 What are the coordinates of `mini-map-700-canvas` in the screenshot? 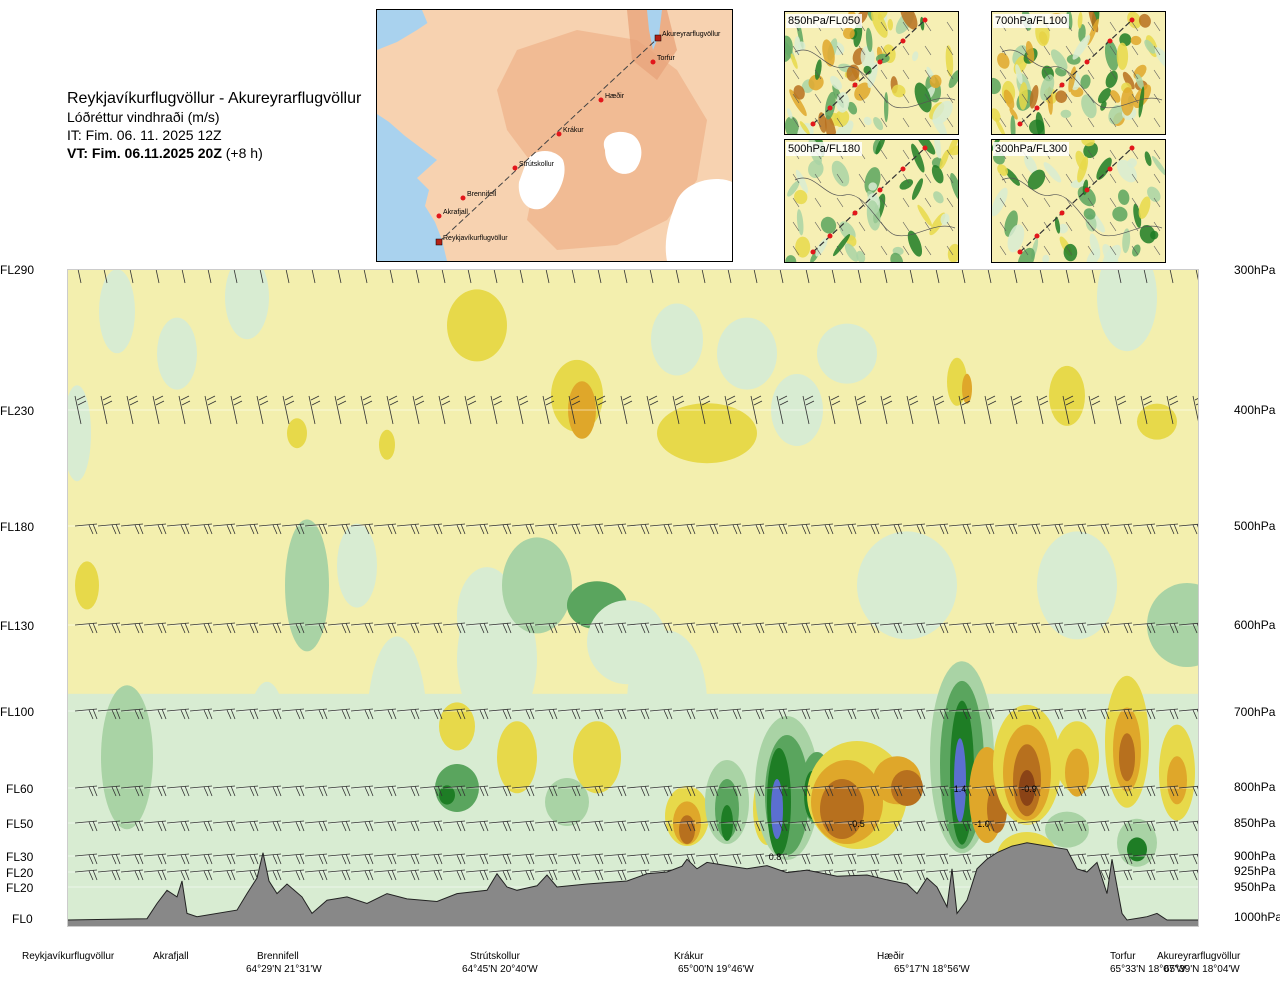 It's located at (1078, 73).